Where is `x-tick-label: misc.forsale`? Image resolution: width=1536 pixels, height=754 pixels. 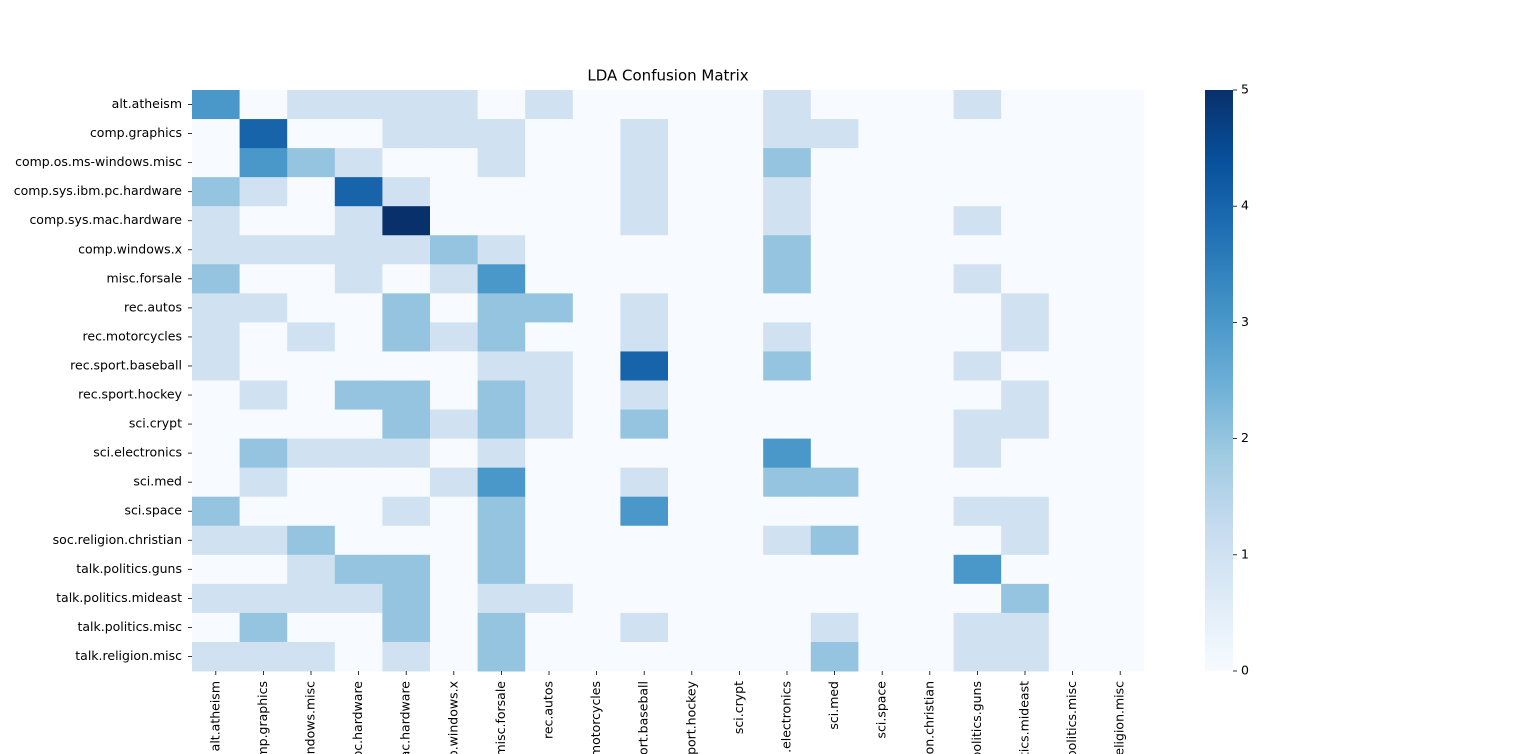 x-tick-label: misc.forsale is located at coordinates (500, 717).